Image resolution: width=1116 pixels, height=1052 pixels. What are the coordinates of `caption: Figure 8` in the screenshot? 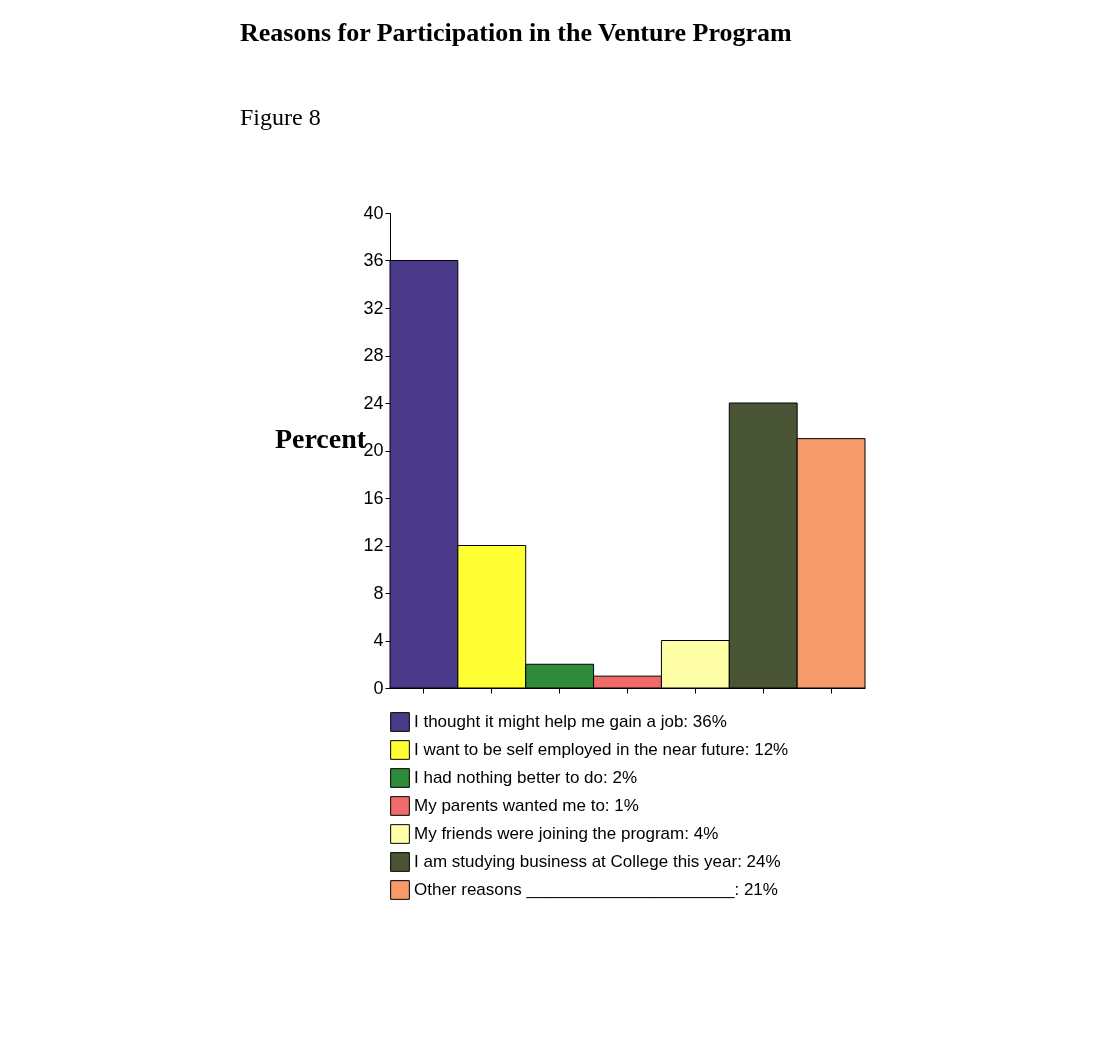 It's located at (280, 117).